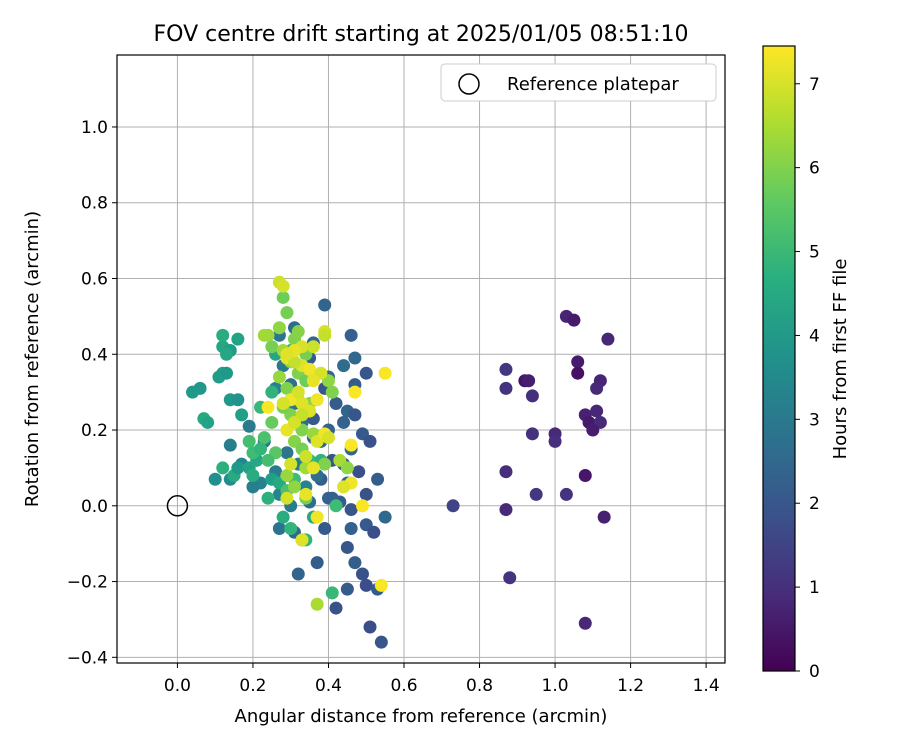  What do you see at coordinates (87, 583) in the screenshot?
I see `y-tick-label: −0.2` at bounding box center [87, 583].